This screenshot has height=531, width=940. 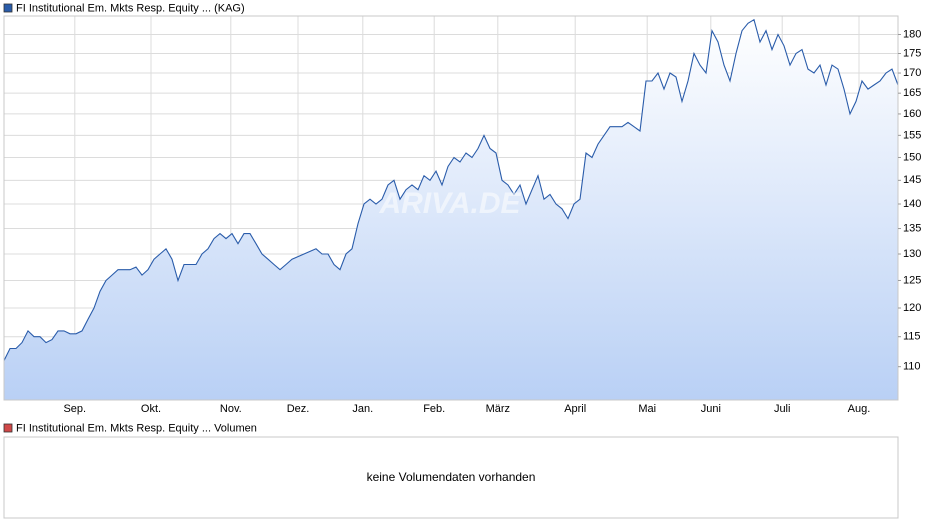 I want to click on x-tick-label: Okt., so click(x=151, y=409).